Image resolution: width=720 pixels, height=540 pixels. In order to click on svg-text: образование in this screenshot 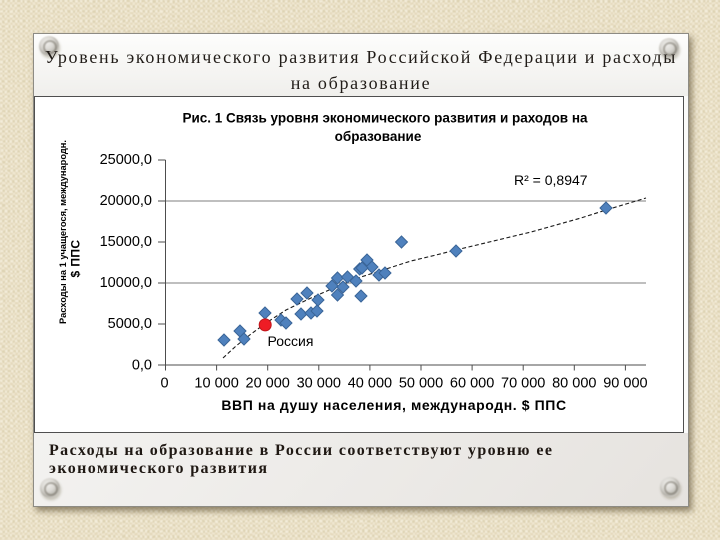, I will do `click(378, 136)`.